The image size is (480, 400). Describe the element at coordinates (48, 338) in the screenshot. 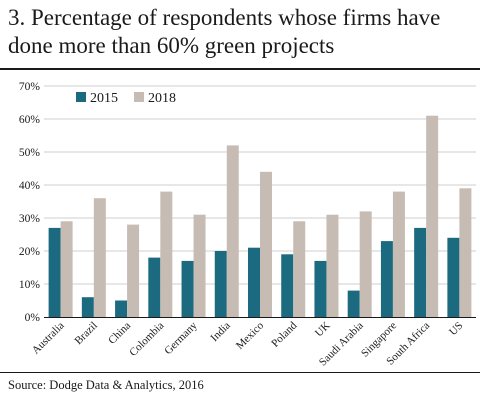

I see `x-tick-label: Australia` at that location.